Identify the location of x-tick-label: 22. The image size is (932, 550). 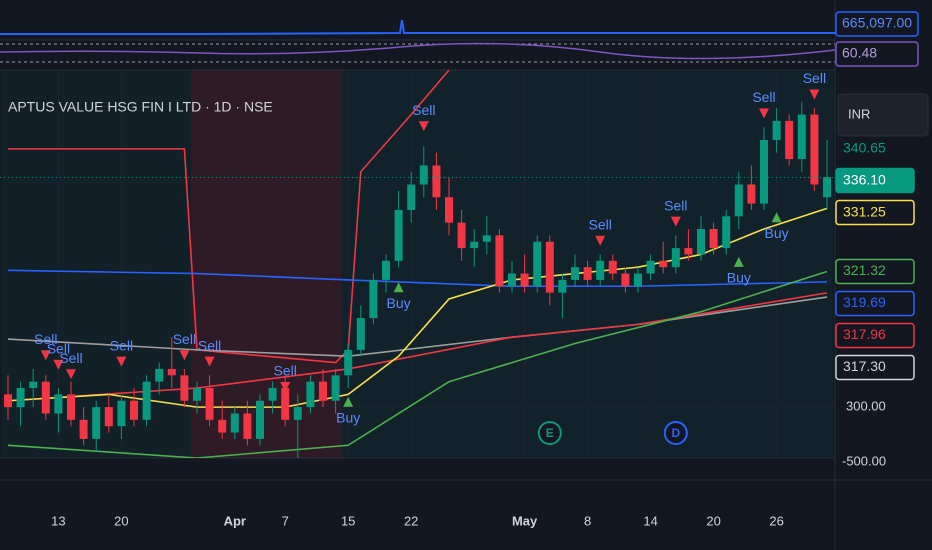
(411, 520).